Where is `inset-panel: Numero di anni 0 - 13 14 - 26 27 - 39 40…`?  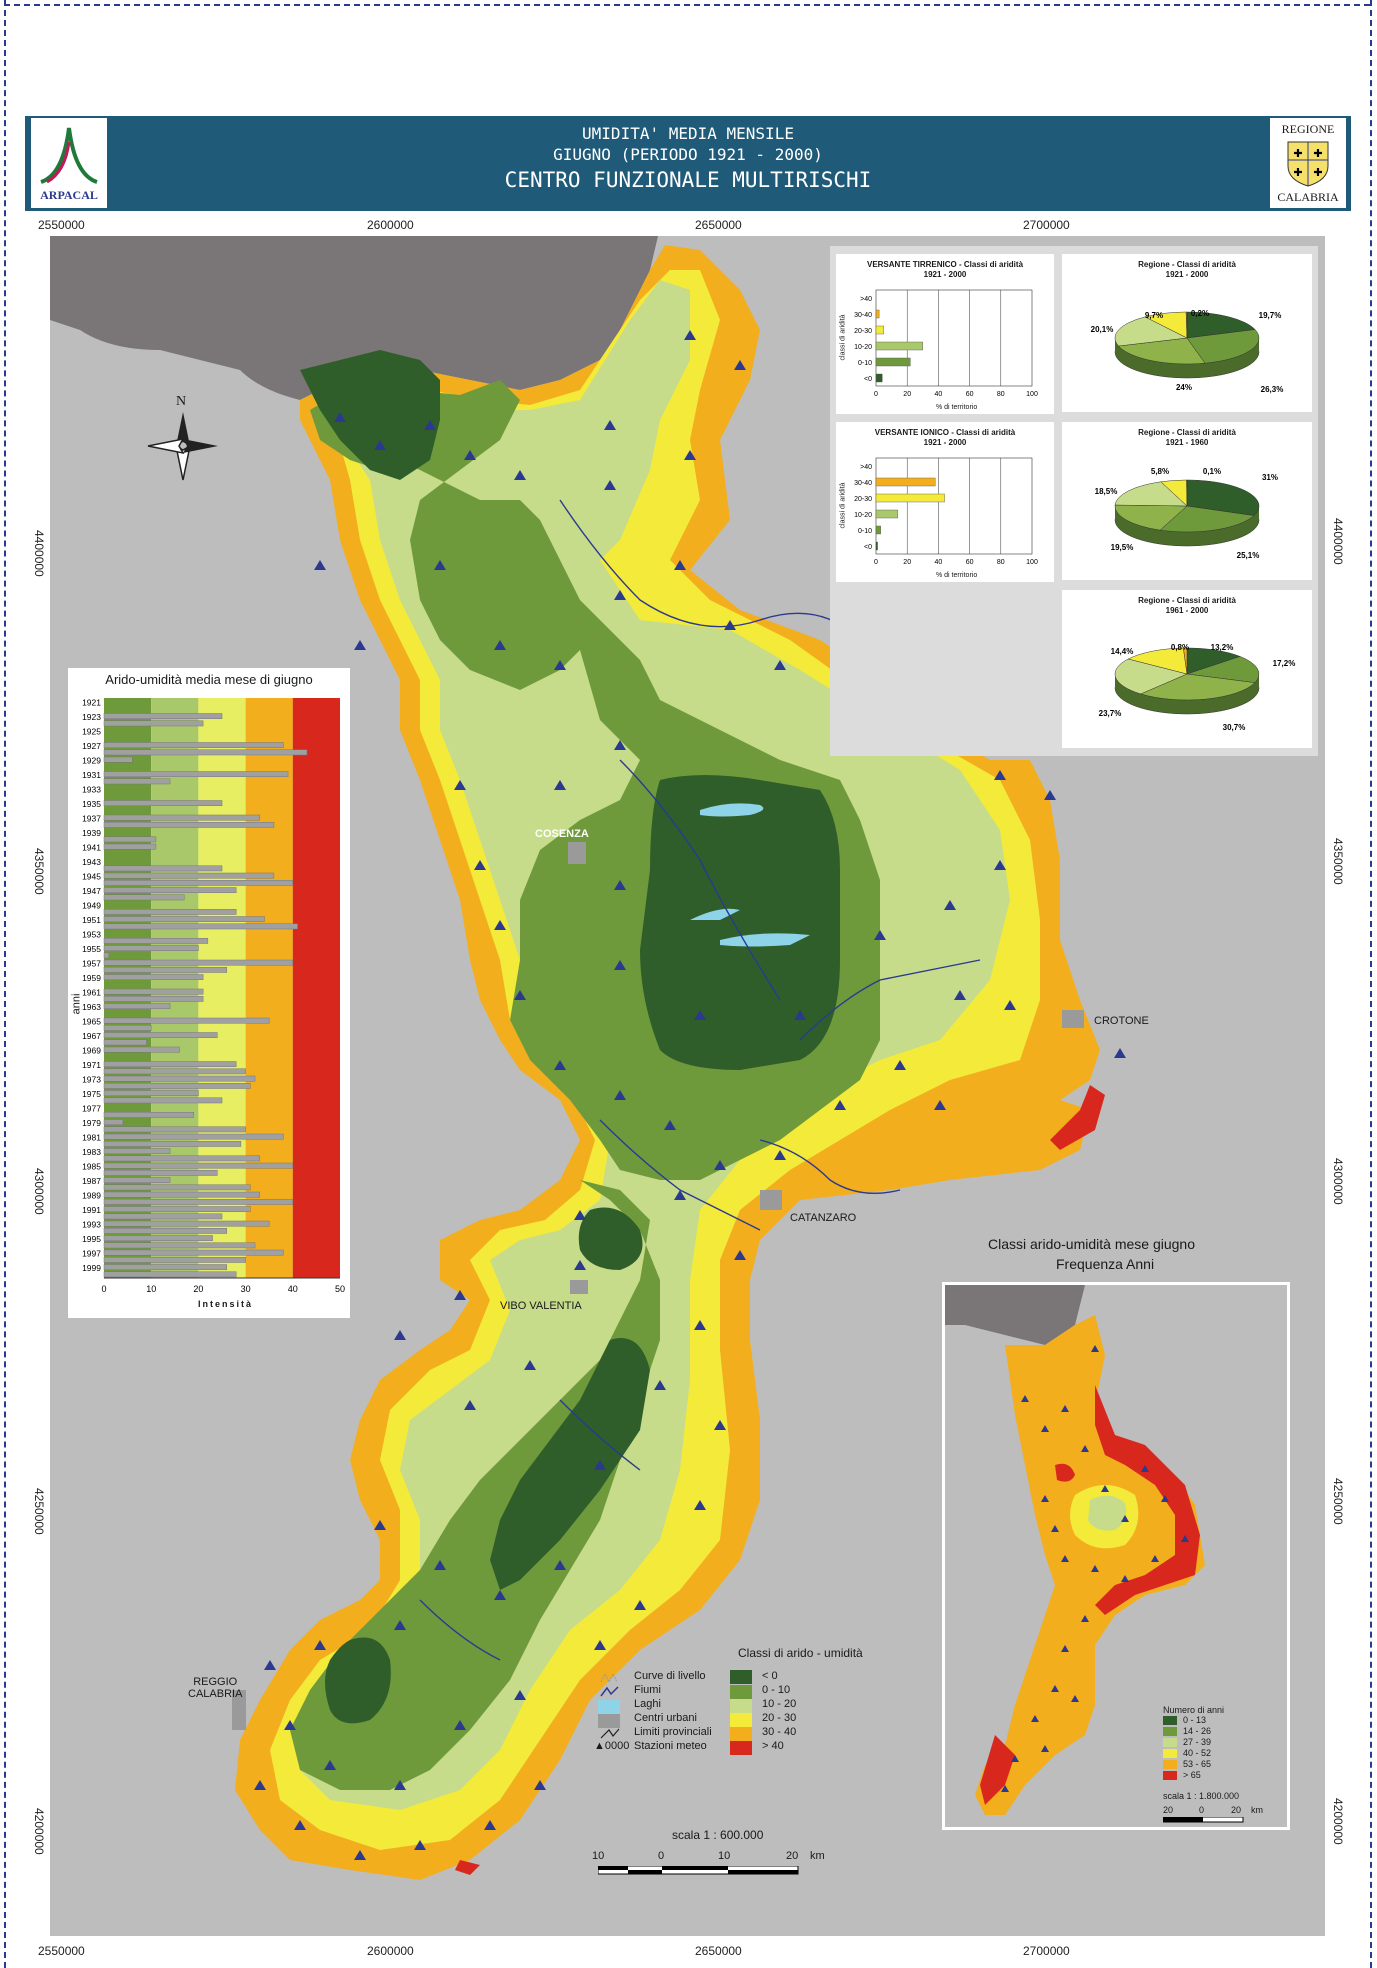 inset-panel: Numero di anni 0 - 13 14 - 26 27 - 39 40… is located at coordinates (1116, 1556).